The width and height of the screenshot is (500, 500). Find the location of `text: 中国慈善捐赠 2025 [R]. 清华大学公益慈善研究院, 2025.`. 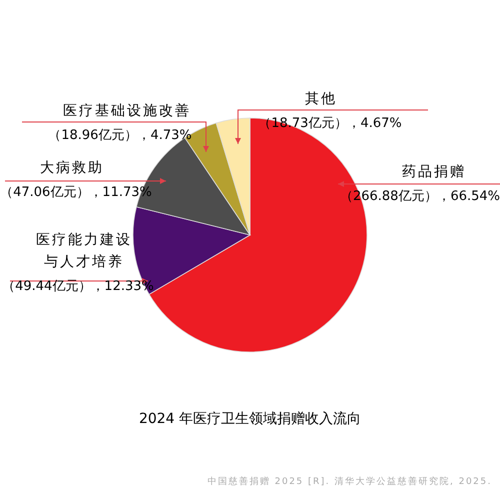

text: 中国慈善捐赠 2025 [R]. 清华大学公益慈善研究院, 2025. is located at coordinates (349, 481).